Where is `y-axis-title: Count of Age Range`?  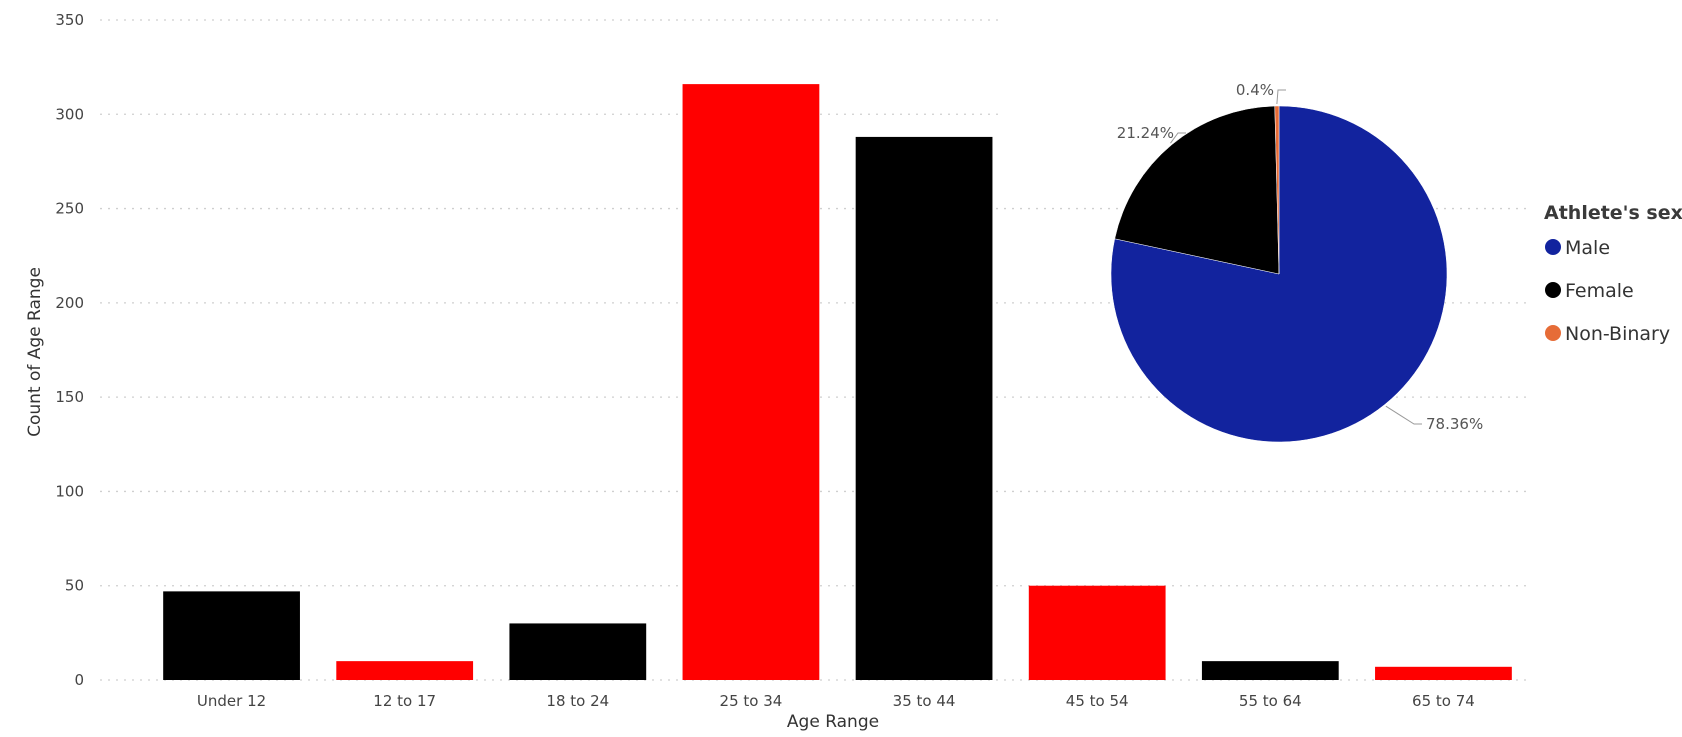 y-axis-title: Count of Age Range is located at coordinates (35, 352).